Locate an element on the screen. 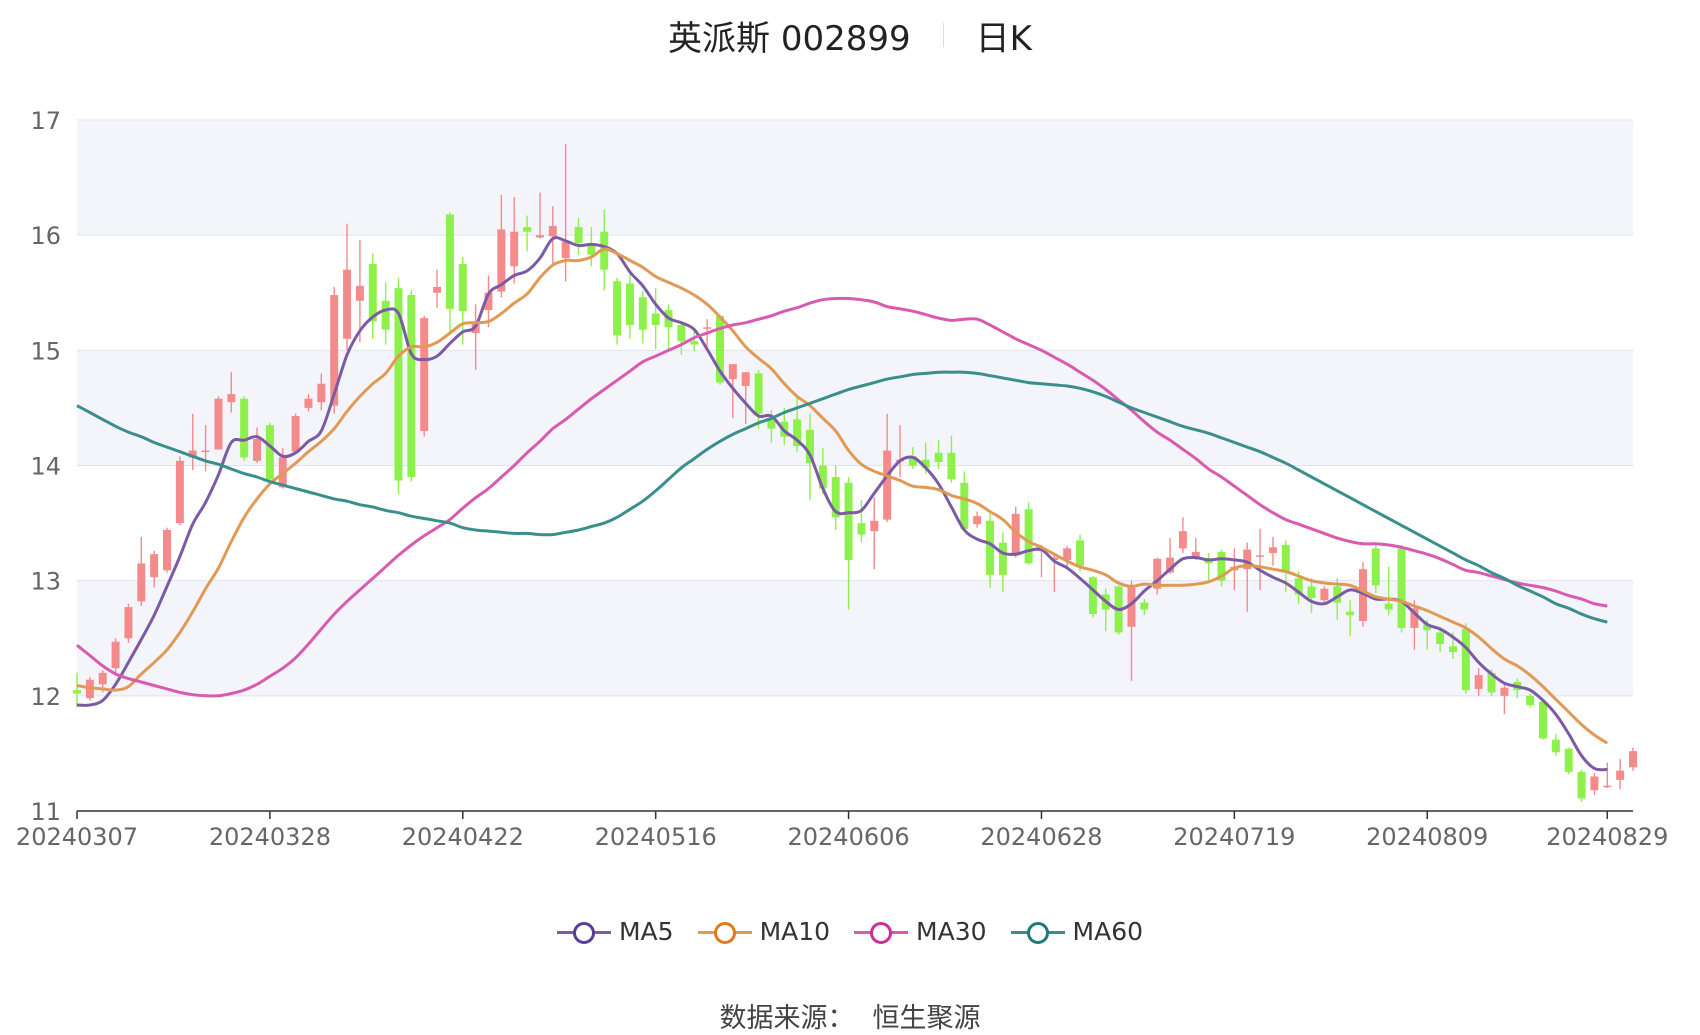 The width and height of the screenshot is (1700, 1035). chart-title: 英派斯 002899 日K is located at coordinates (850, 35).